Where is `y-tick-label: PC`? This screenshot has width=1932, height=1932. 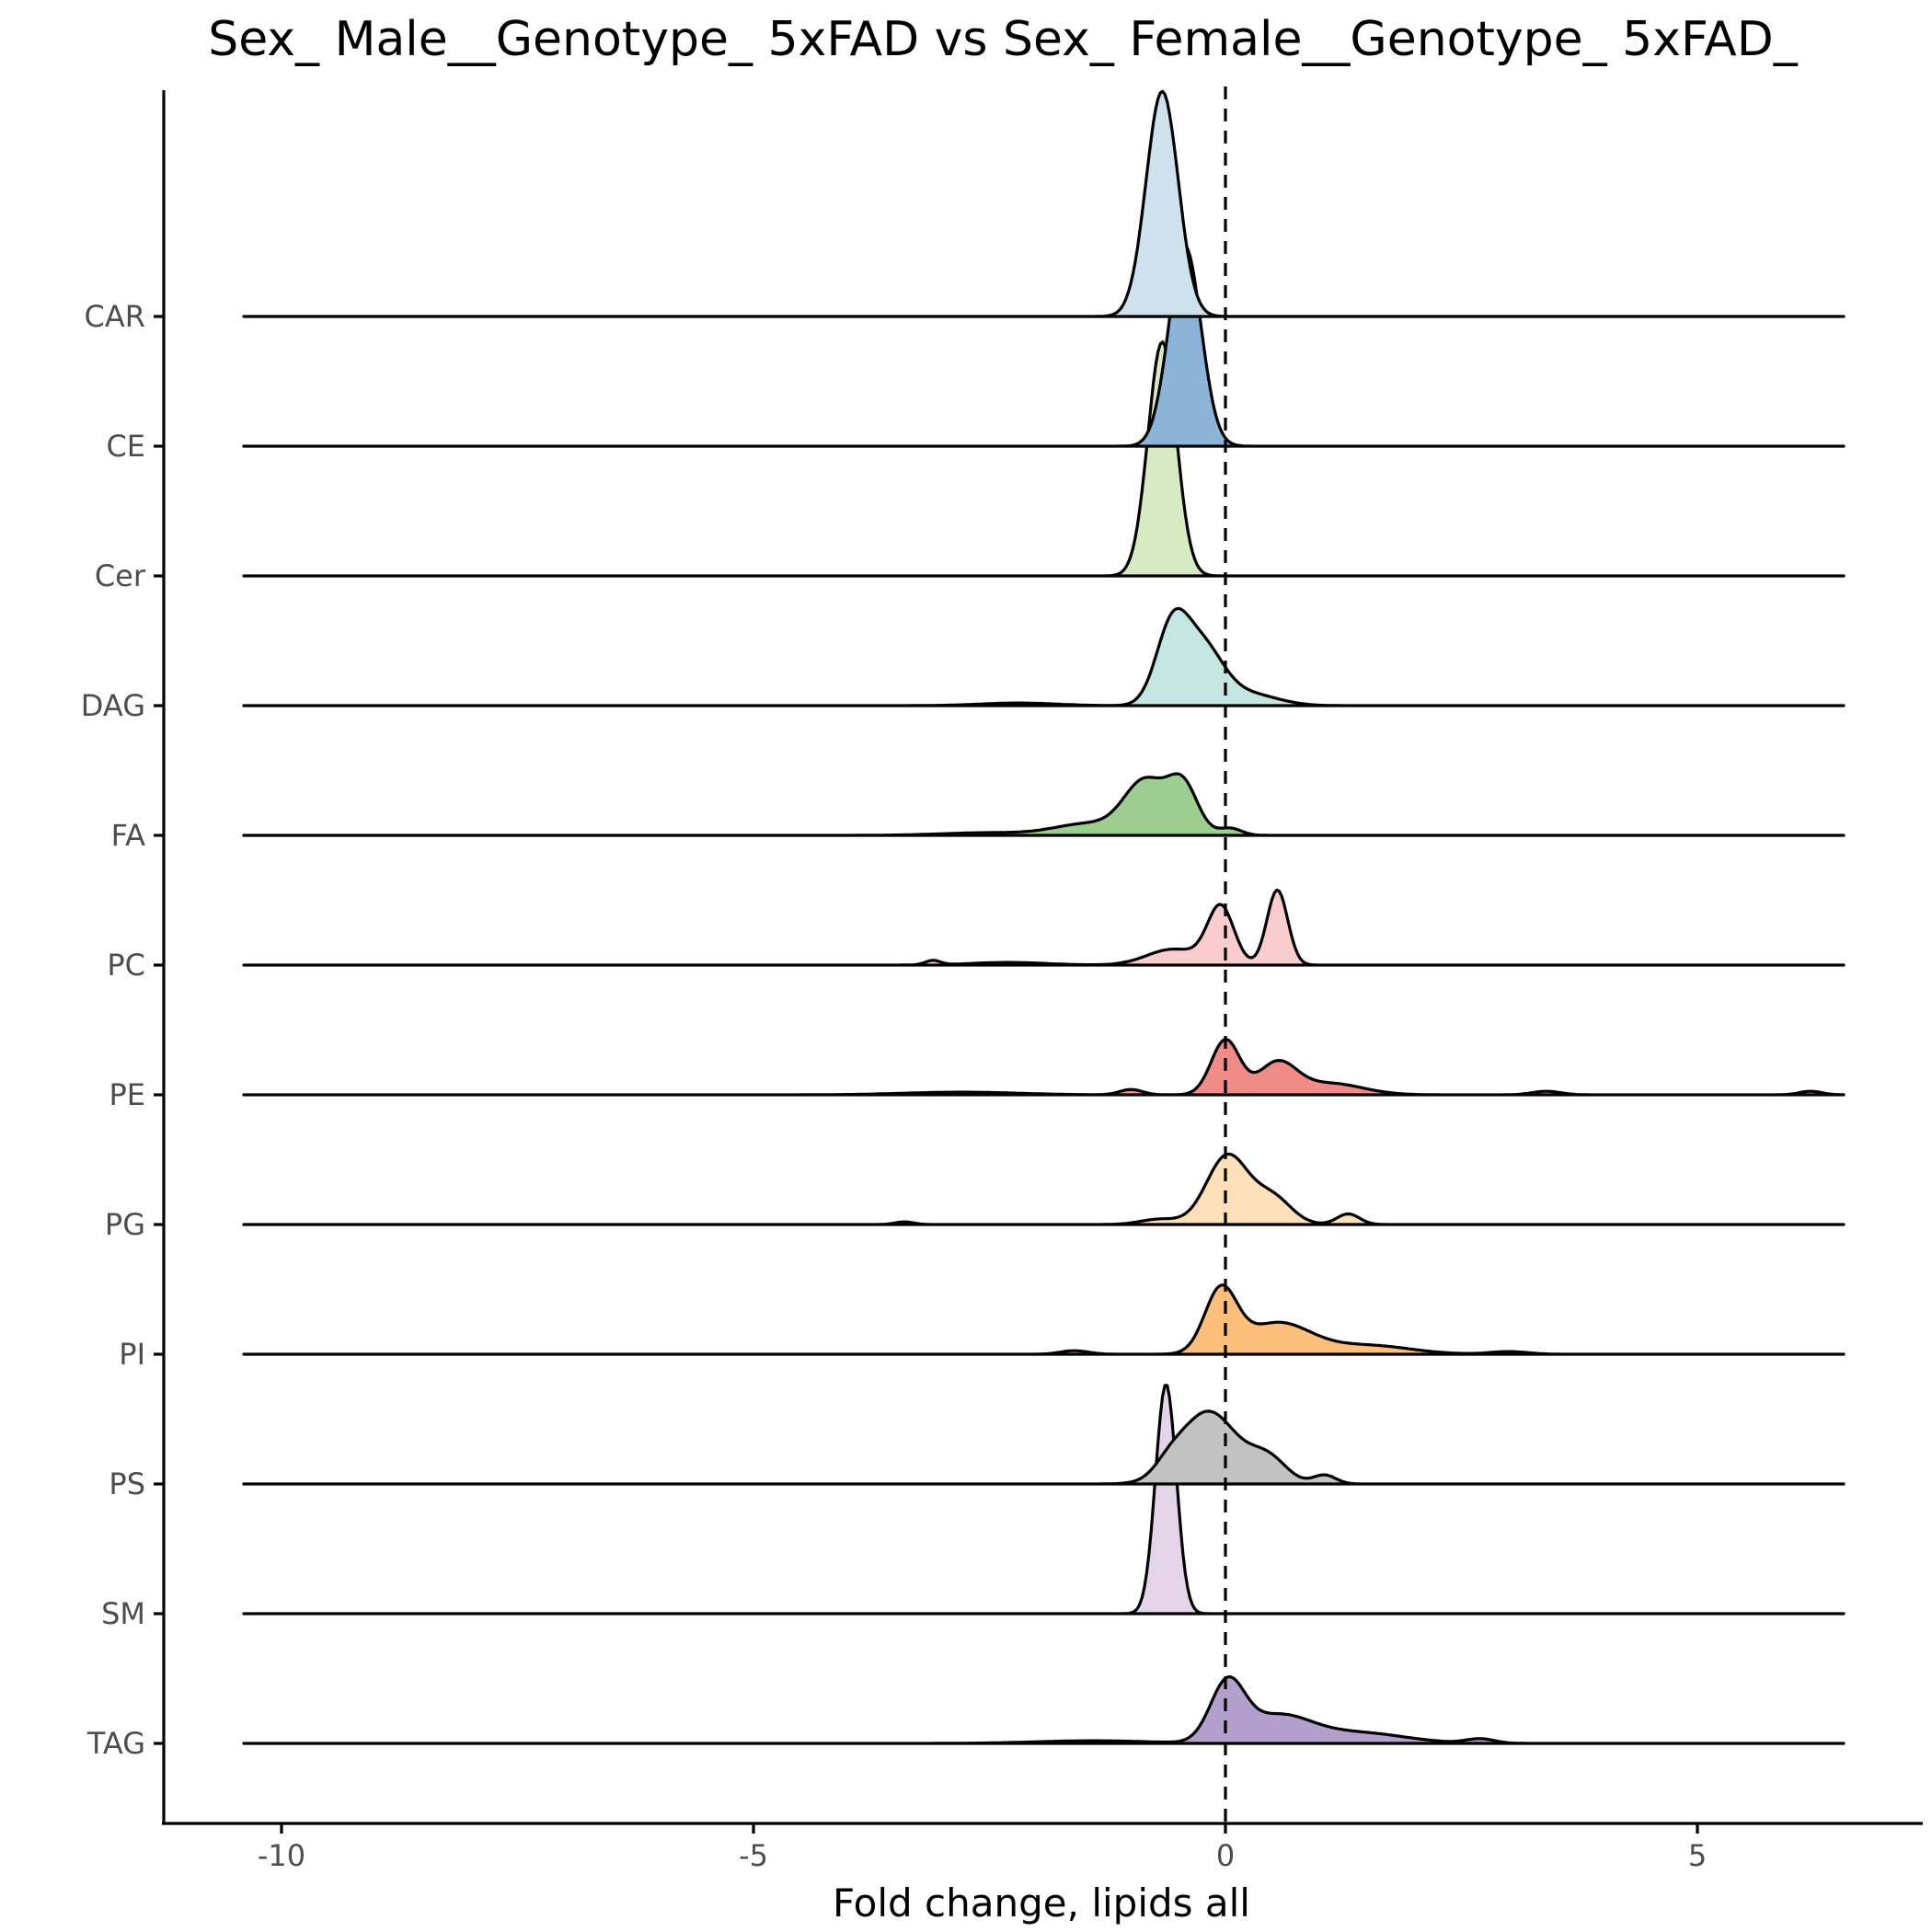
y-tick-label: PC is located at coordinates (126, 965).